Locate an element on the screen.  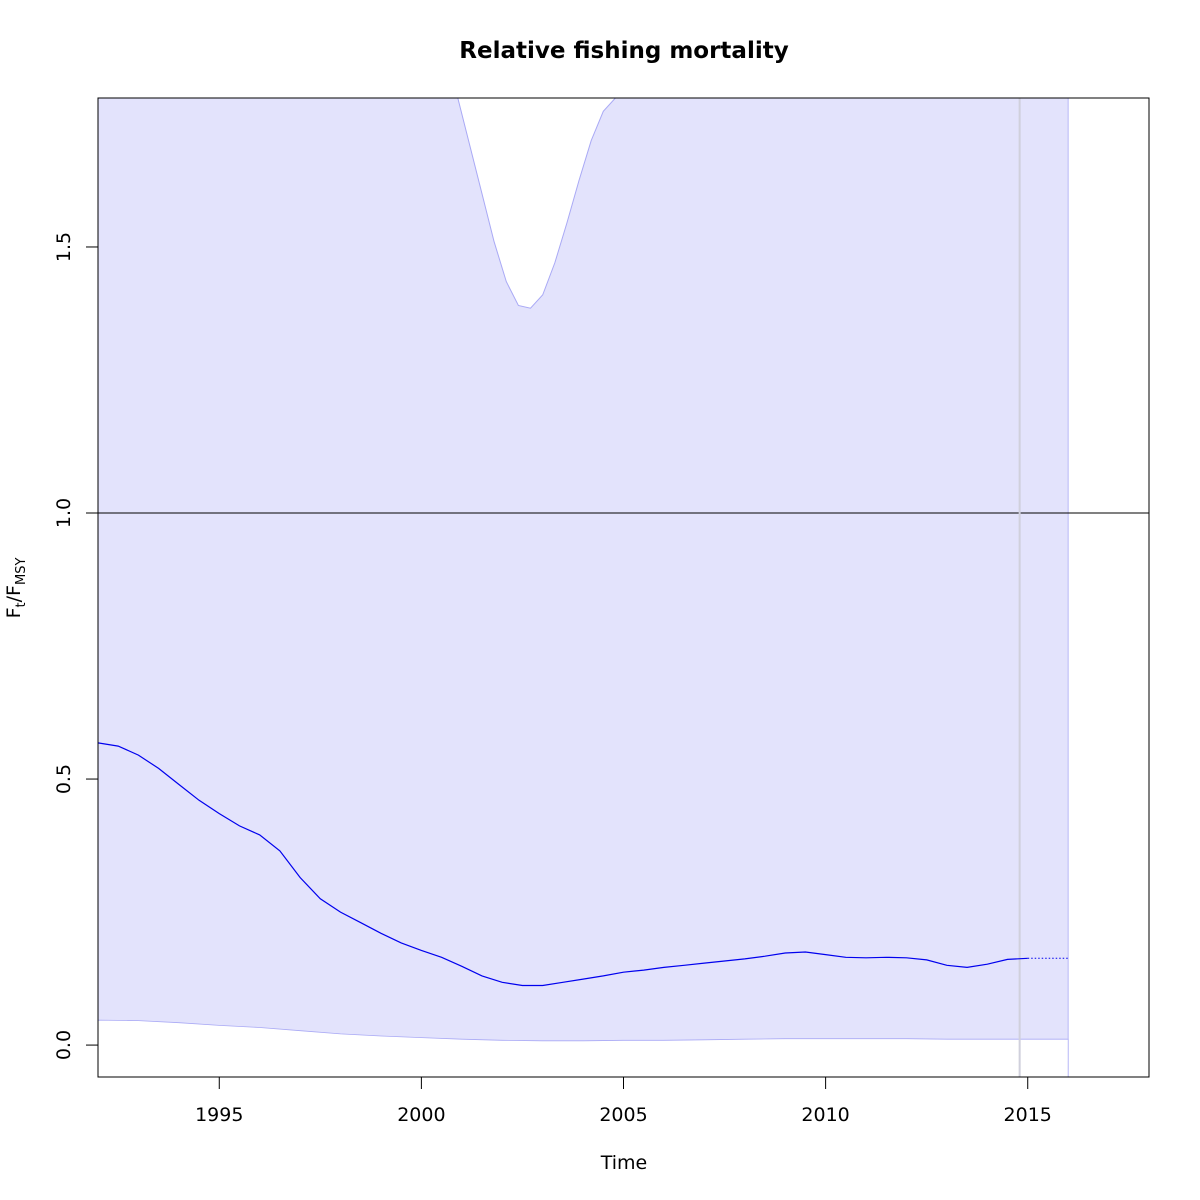
svg-text: Ft/FMSY is located at coordinates (16, 588).